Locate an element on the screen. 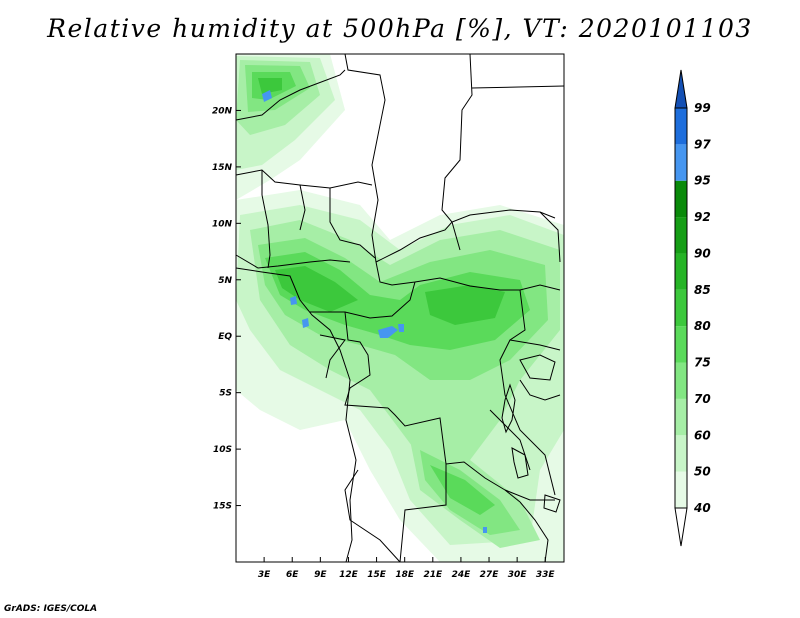  lon-tick-label: 18E is located at coordinates (405, 575).